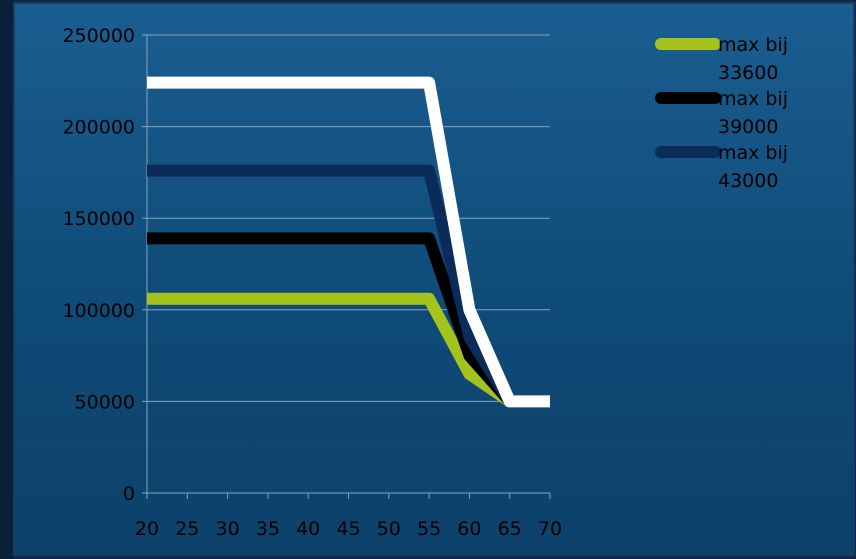  I want to click on x-tick-label: 35, so click(268, 529).